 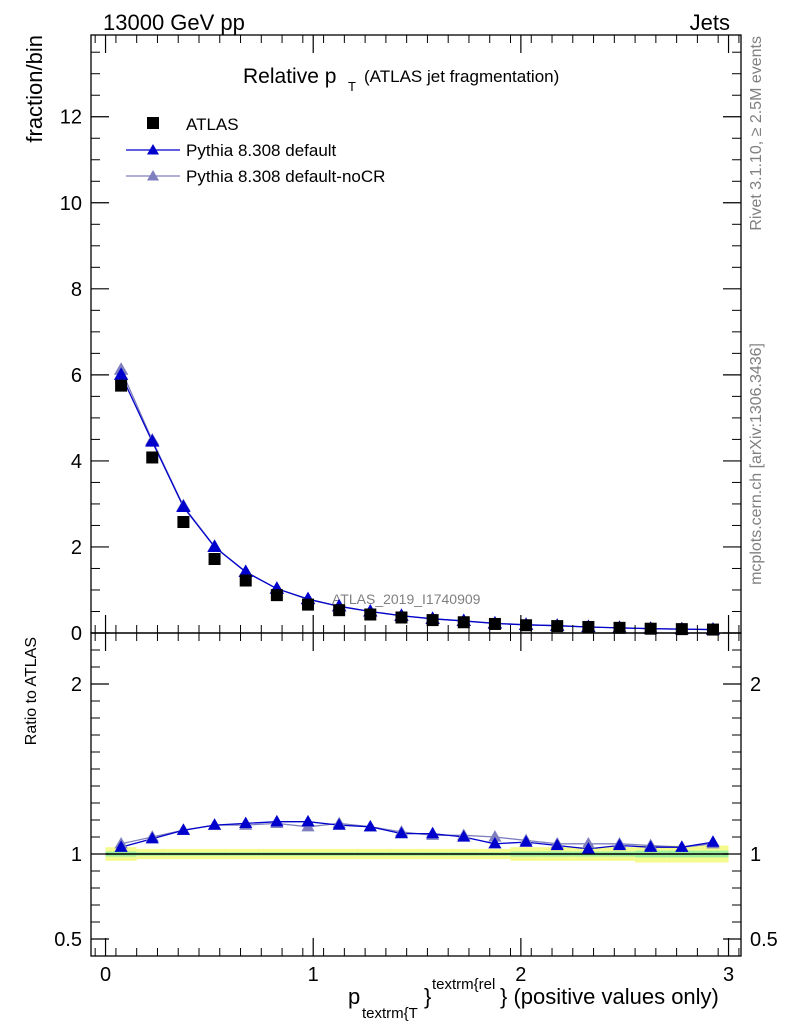 I want to click on ratio-ytick-label-right: 1, so click(x=755, y=855).